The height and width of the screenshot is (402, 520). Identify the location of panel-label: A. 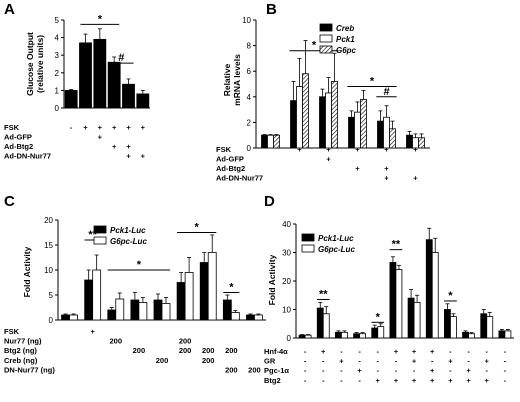
(9, 9).